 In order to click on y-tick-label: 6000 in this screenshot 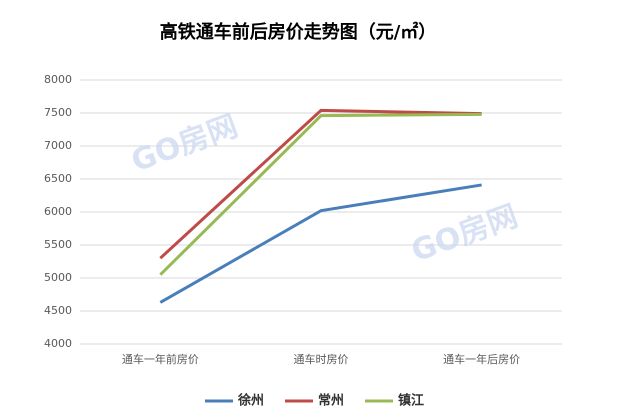, I will do `click(58, 211)`.